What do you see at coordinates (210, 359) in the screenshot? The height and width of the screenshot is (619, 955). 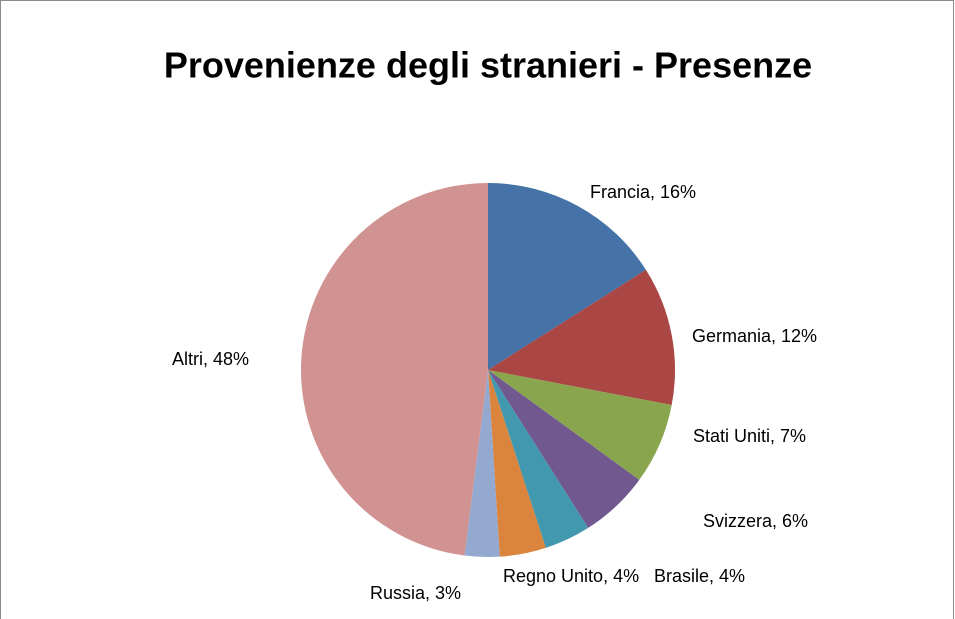 I see `data-label: Altri, 48%` at bounding box center [210, 359].